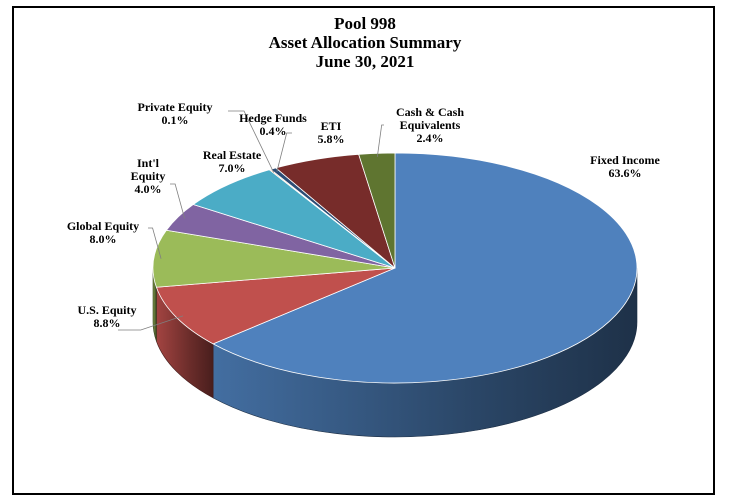  I want to click on chart-title: Pool 998, so click(365, 23).